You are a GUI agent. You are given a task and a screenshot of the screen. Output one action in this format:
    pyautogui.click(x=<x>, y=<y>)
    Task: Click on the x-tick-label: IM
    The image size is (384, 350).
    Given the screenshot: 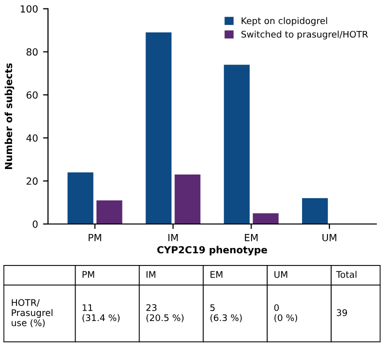 What is the action you would take?
    pyautogui.click(x=173, y=238)
    